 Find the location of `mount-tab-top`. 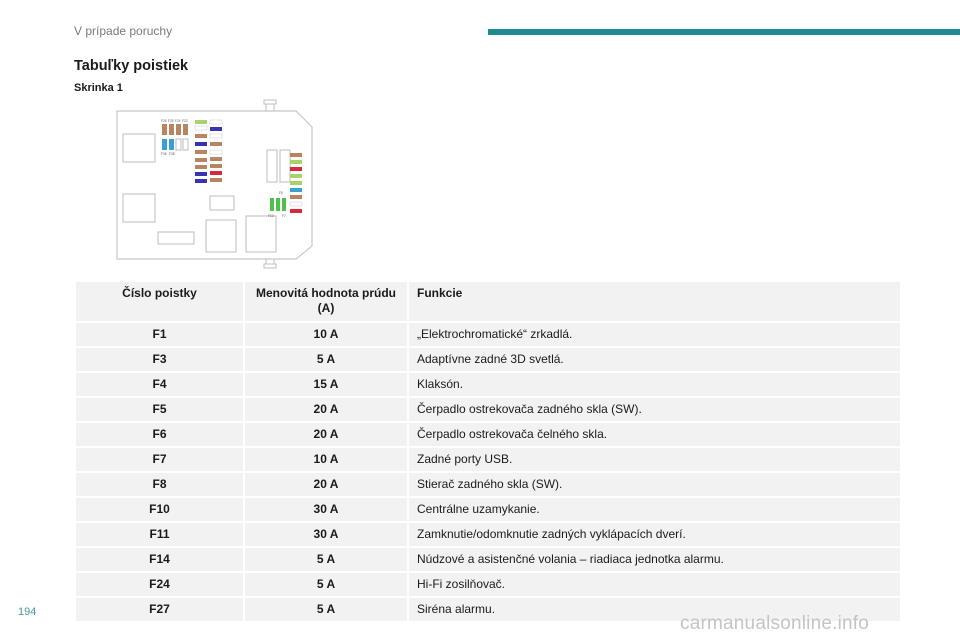

mount-tab-top is located at coordinates (270, 106).